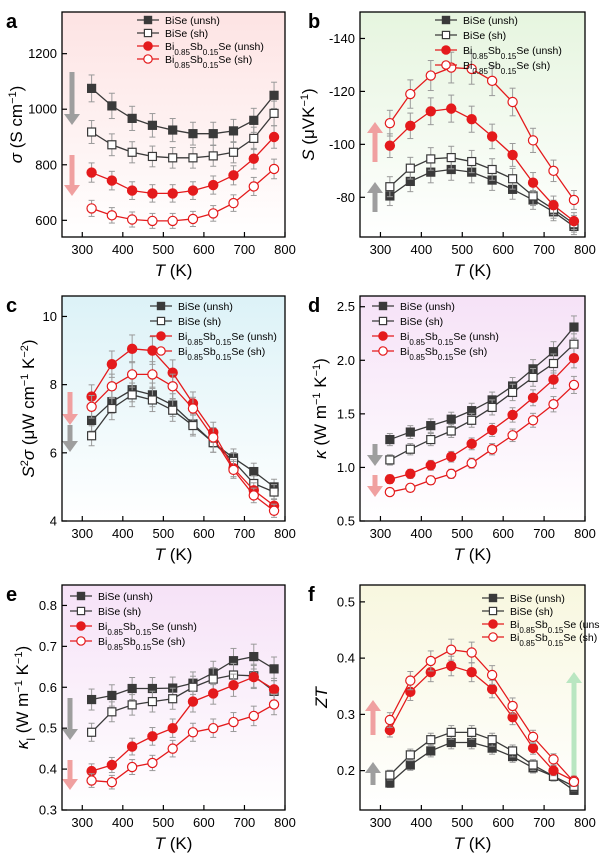 This screenshot has width=600, height=858. Describe the element at coordinates (482, 436) in the screenshot. I see `series-bisbse_sh` at that location.